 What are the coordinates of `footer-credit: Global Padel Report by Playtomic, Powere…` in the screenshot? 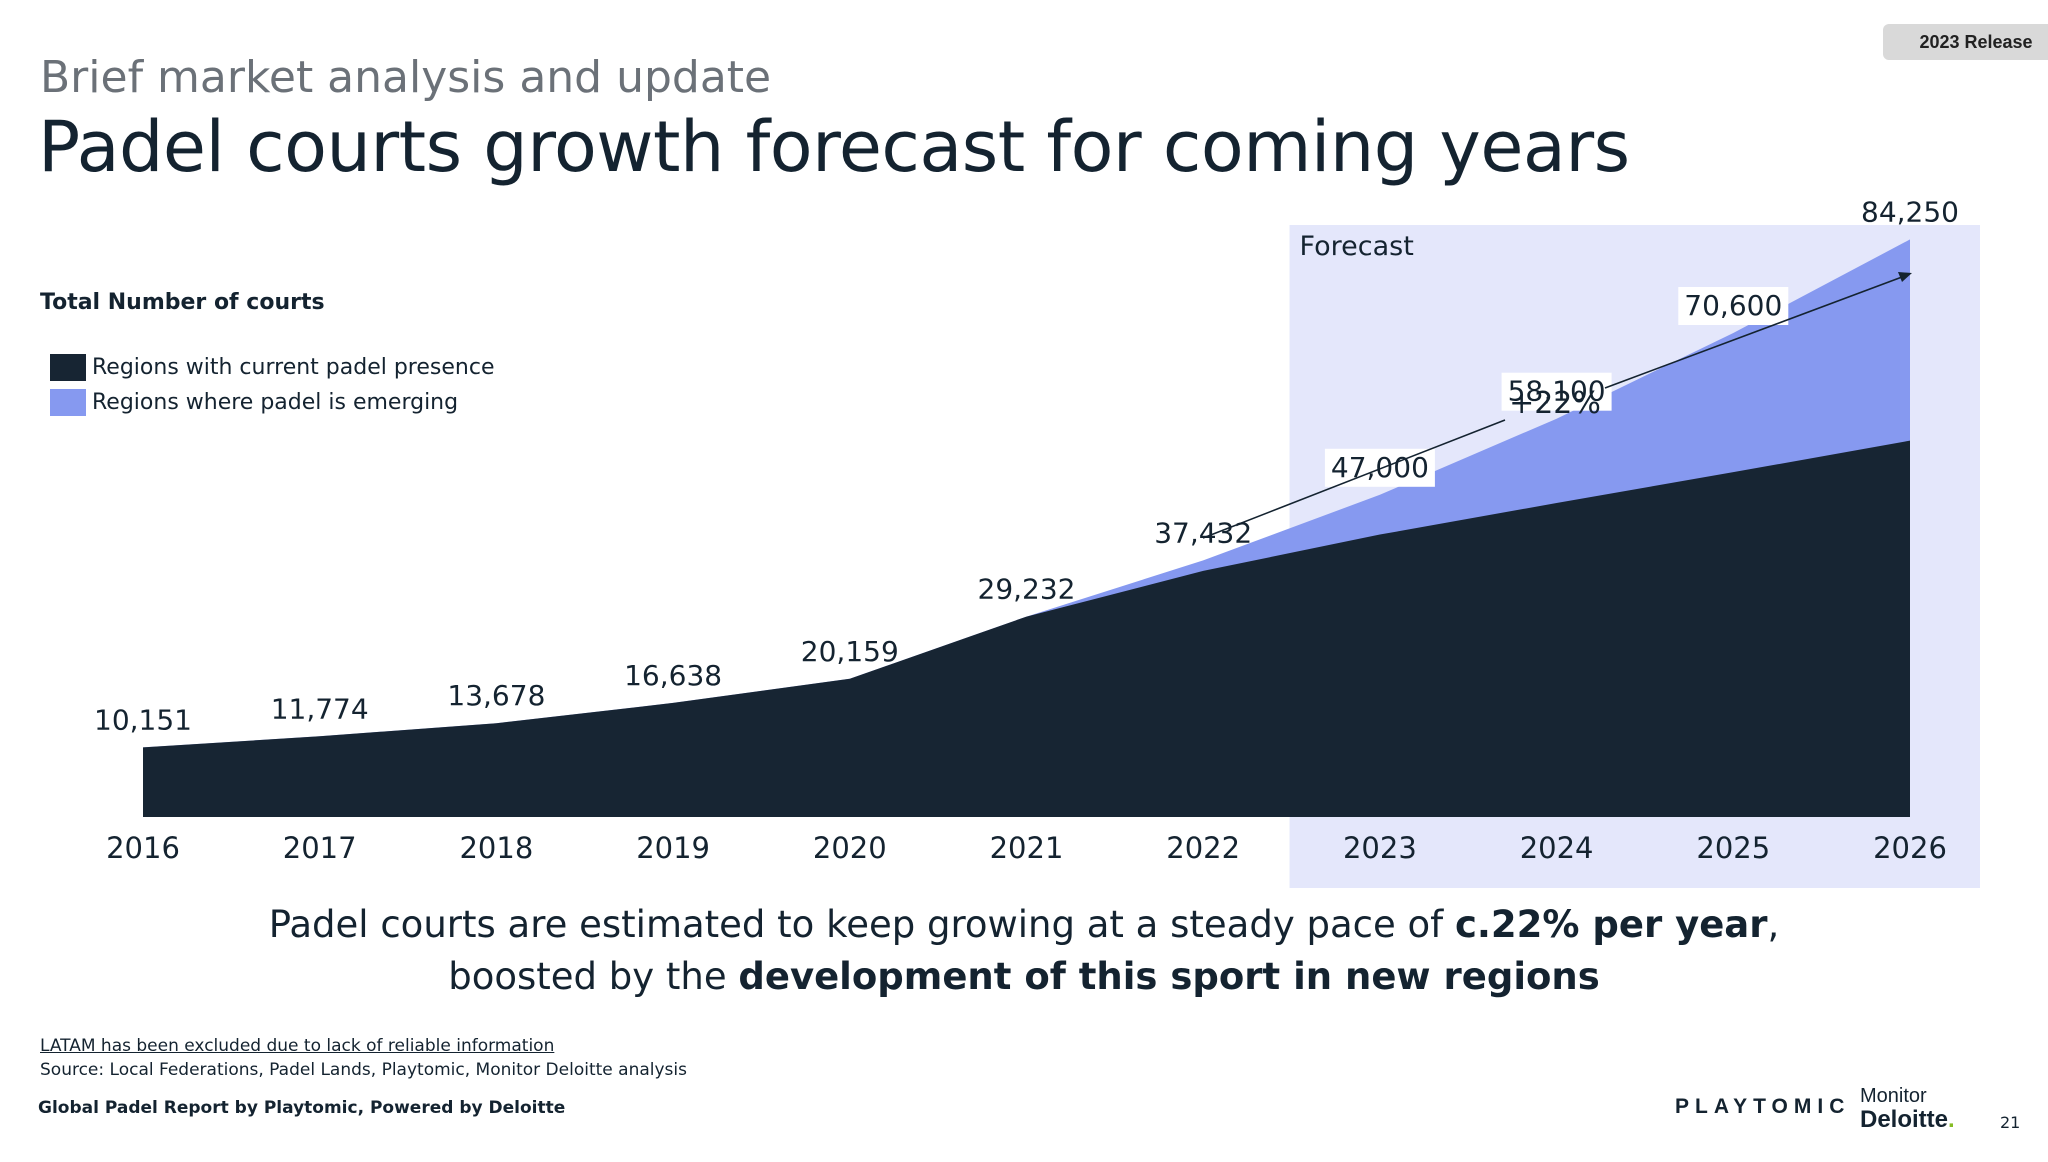 It's located at (302, 1108).